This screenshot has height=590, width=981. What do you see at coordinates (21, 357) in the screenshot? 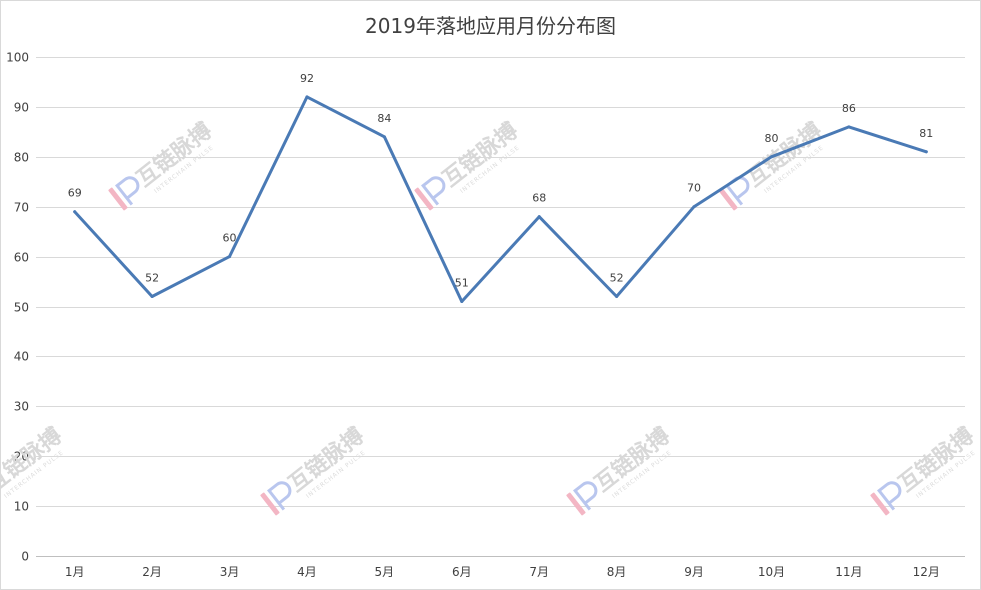
I see `y-tick-label-40: 40` at bounding box center [21, 357].